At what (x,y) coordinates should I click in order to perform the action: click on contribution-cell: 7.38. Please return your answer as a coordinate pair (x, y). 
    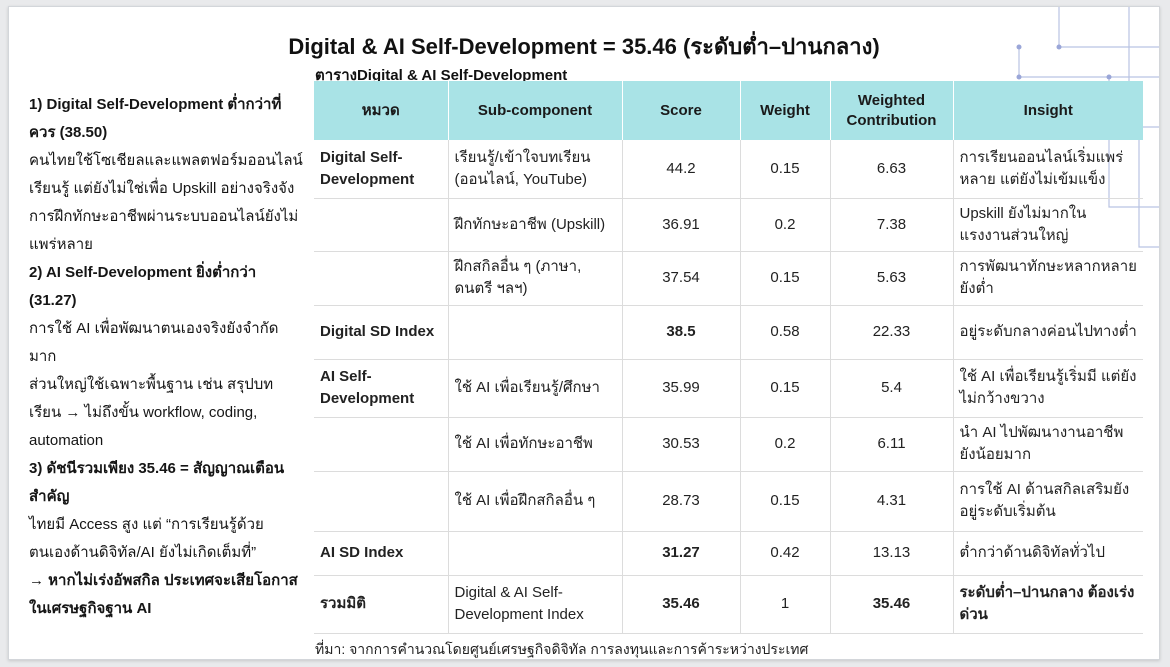
    Looking at the image, I should click on (892, 225).